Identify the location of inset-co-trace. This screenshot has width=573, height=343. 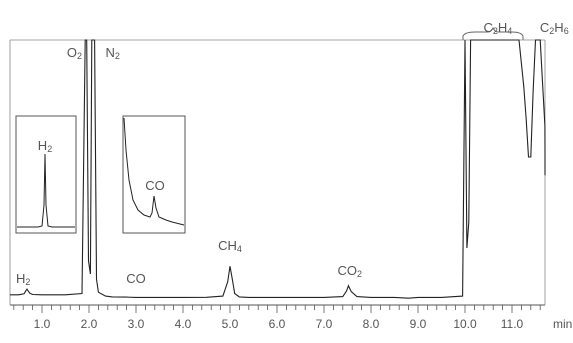
(154, 171).